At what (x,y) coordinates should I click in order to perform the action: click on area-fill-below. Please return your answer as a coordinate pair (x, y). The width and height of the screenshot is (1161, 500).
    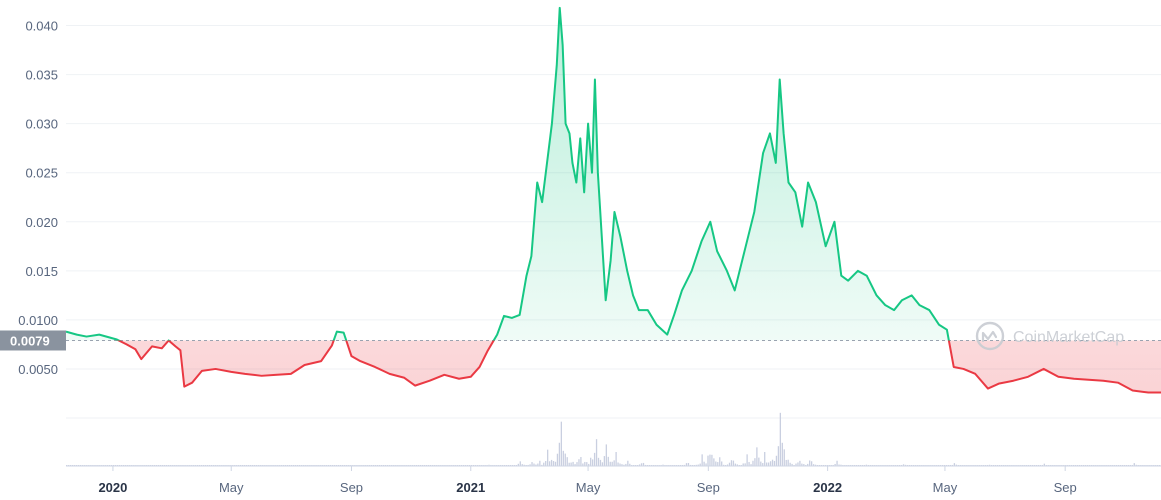
    Looking at the image, I should click on (639, 366).